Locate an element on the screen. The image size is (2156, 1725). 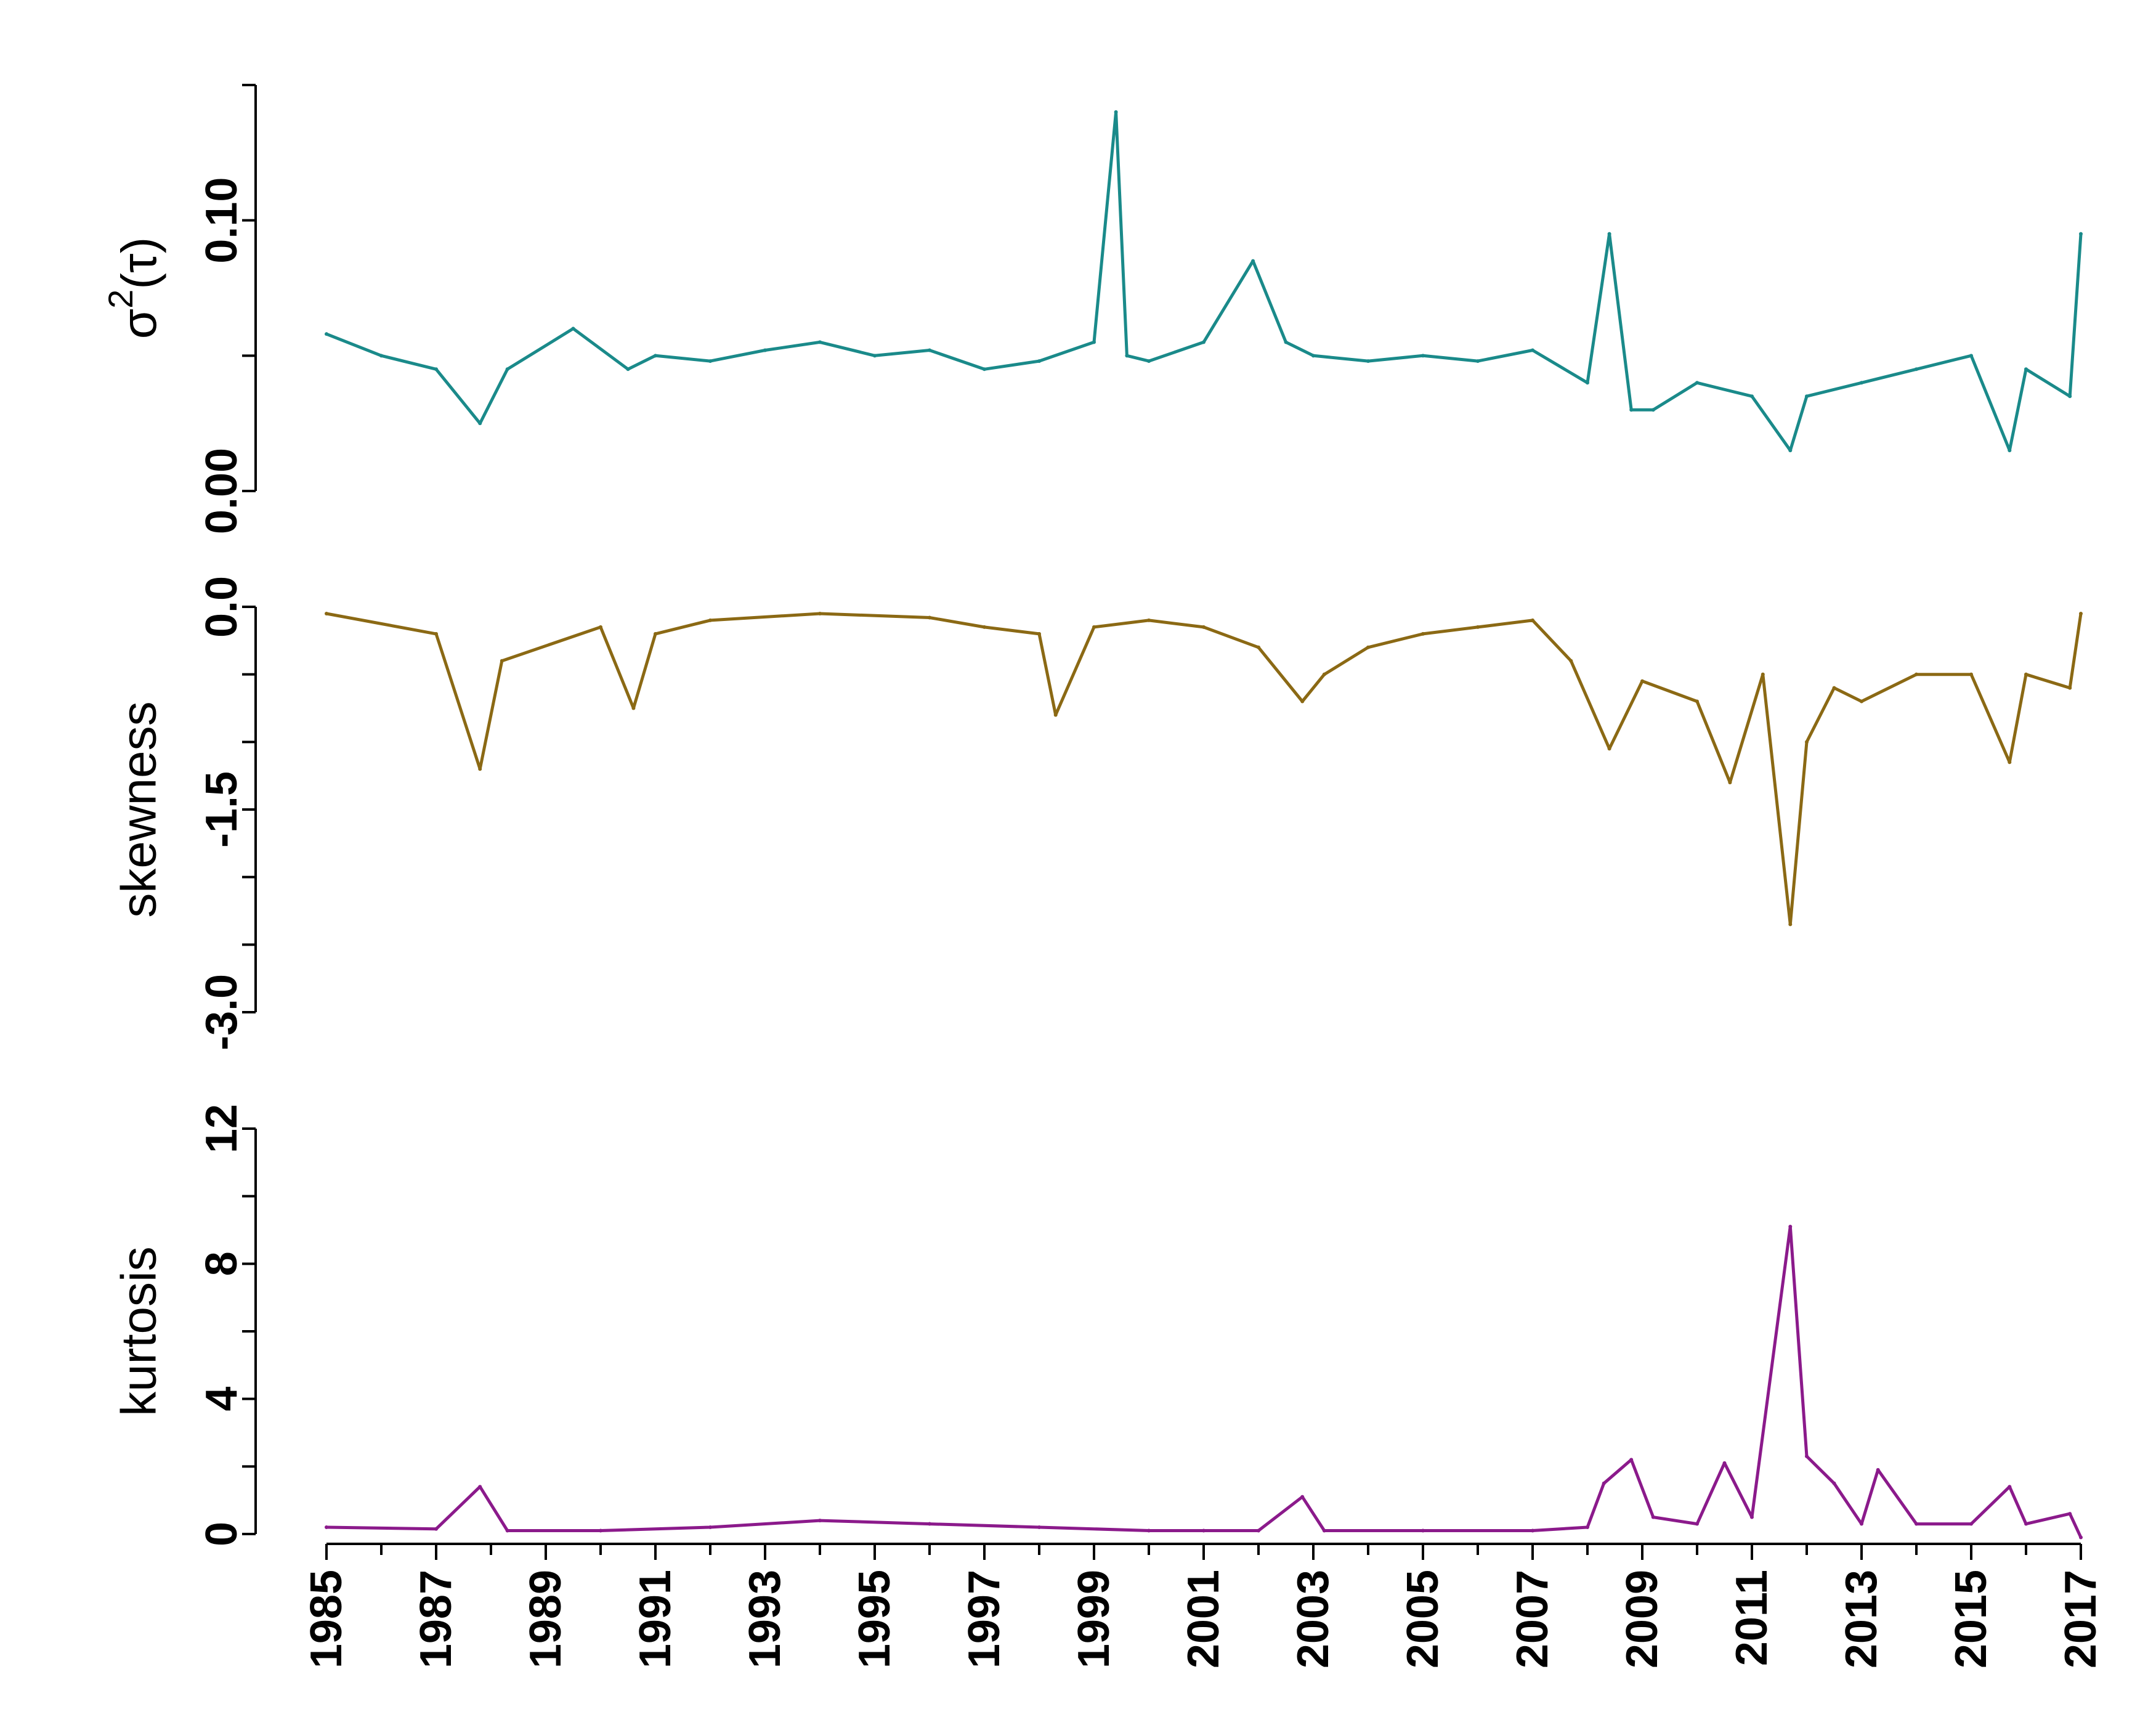
x-tick-label: 1991 is located at coordinates (655, 1619).